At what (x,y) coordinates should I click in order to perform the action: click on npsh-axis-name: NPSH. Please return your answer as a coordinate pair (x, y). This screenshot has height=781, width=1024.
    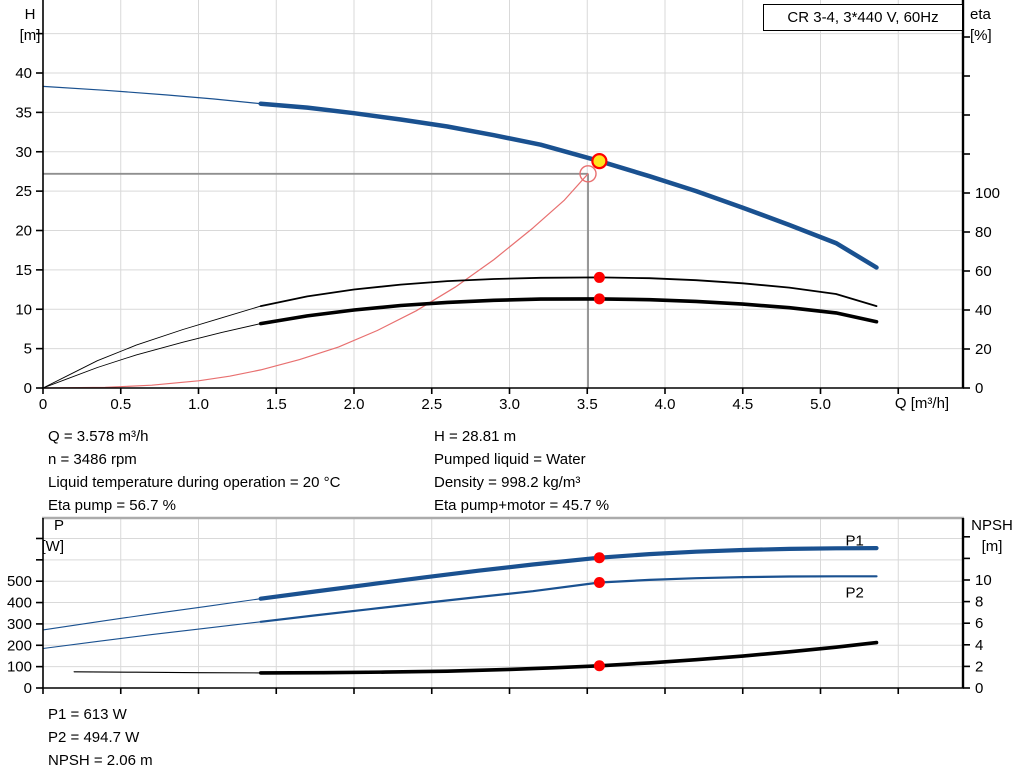
    Looking at the image, I should click on (992, 525).